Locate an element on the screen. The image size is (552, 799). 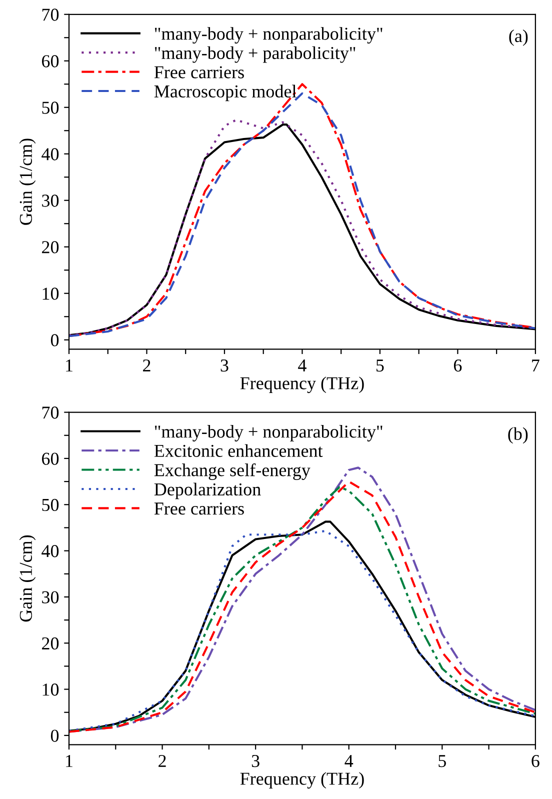
legend-label: Macroscopic model is located at coordinates (225, 93).